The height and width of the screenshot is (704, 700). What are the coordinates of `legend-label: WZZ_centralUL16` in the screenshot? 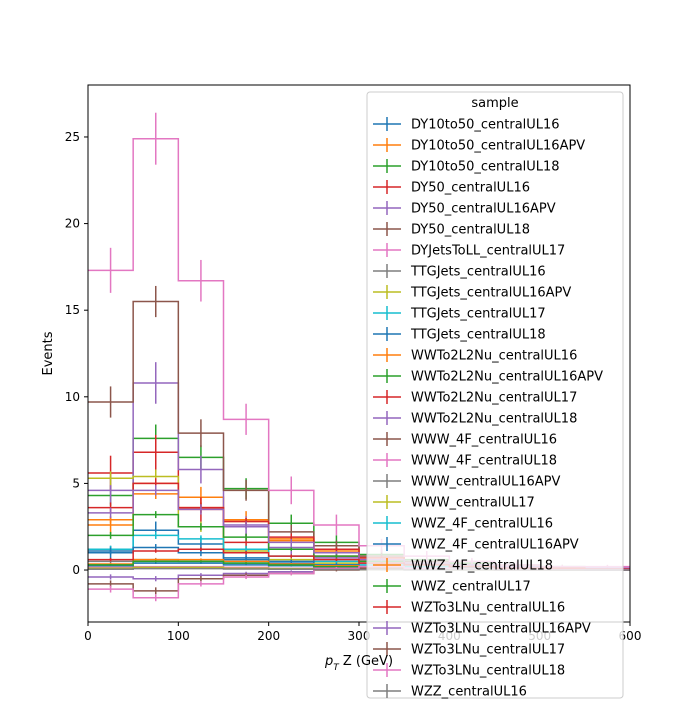 It's located at (469, 692).